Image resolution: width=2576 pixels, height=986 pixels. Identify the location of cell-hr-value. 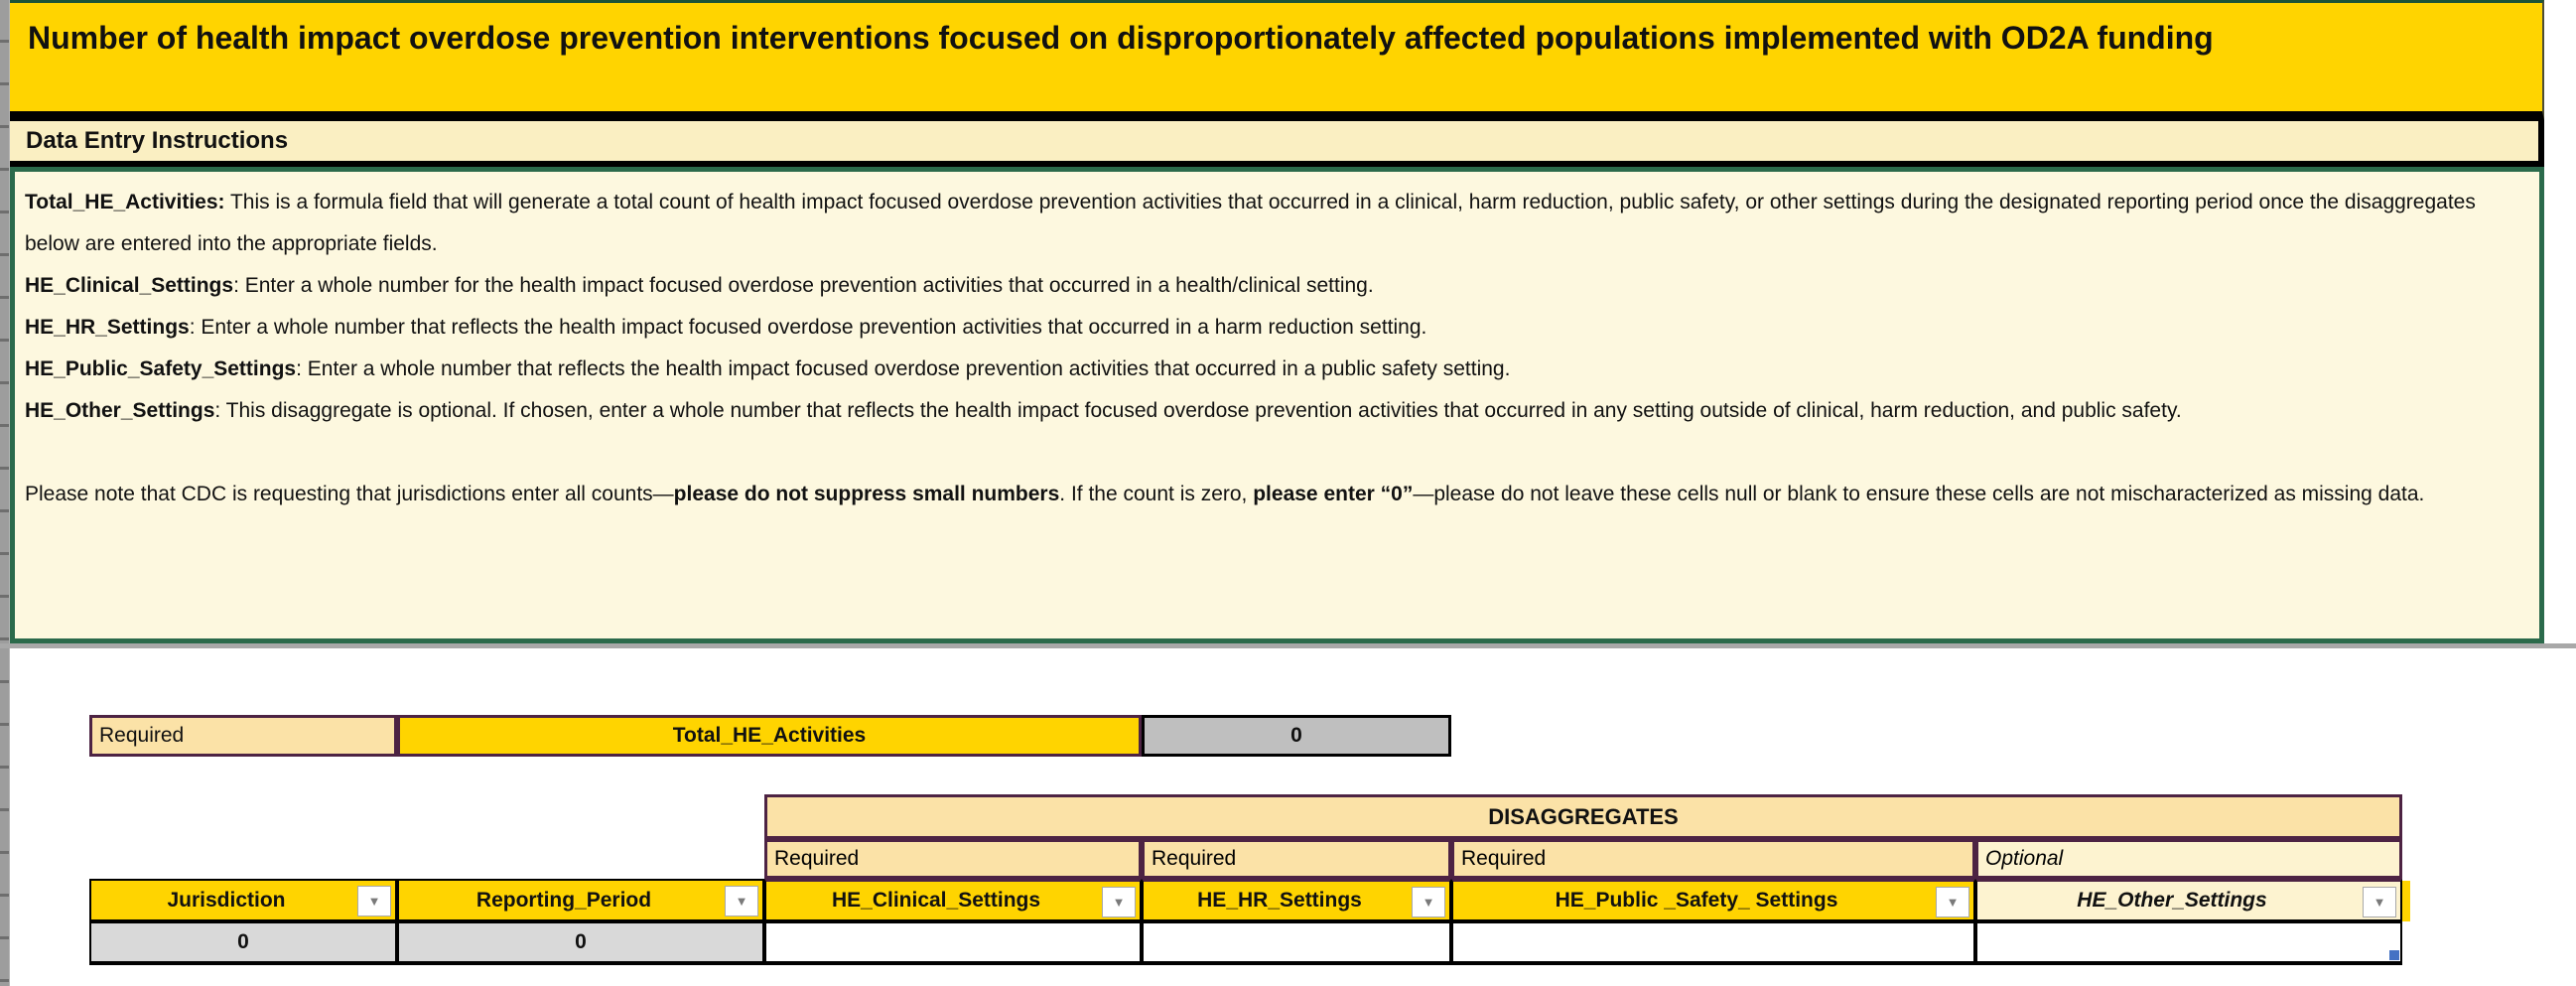
(1296, 943).